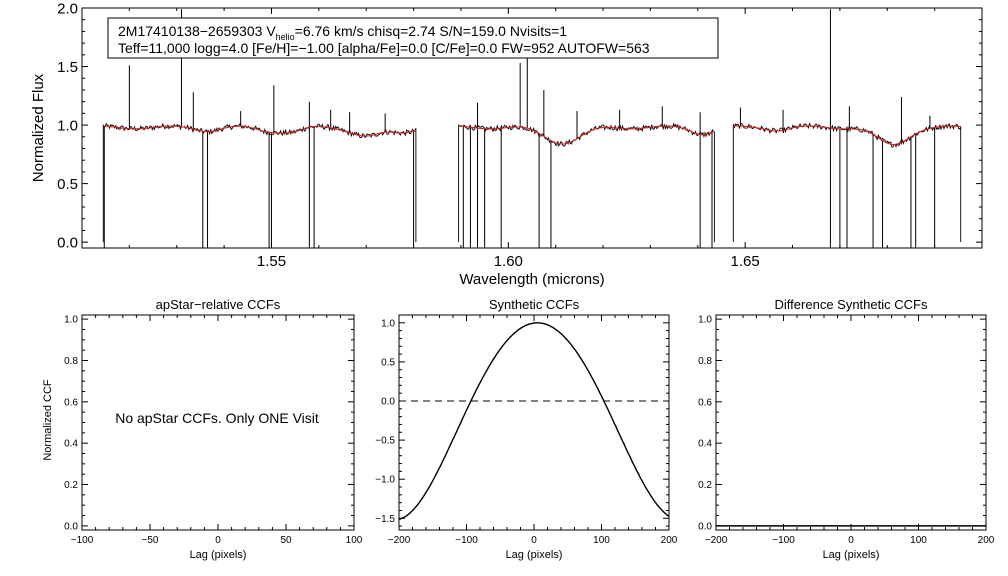 This screenshot has height=576, width=1008. What do you see at coordinates (705, 402) in the screenshot?
I see `difference-ccf-ytick-label: 0.6` at bounding box center [705, 402].